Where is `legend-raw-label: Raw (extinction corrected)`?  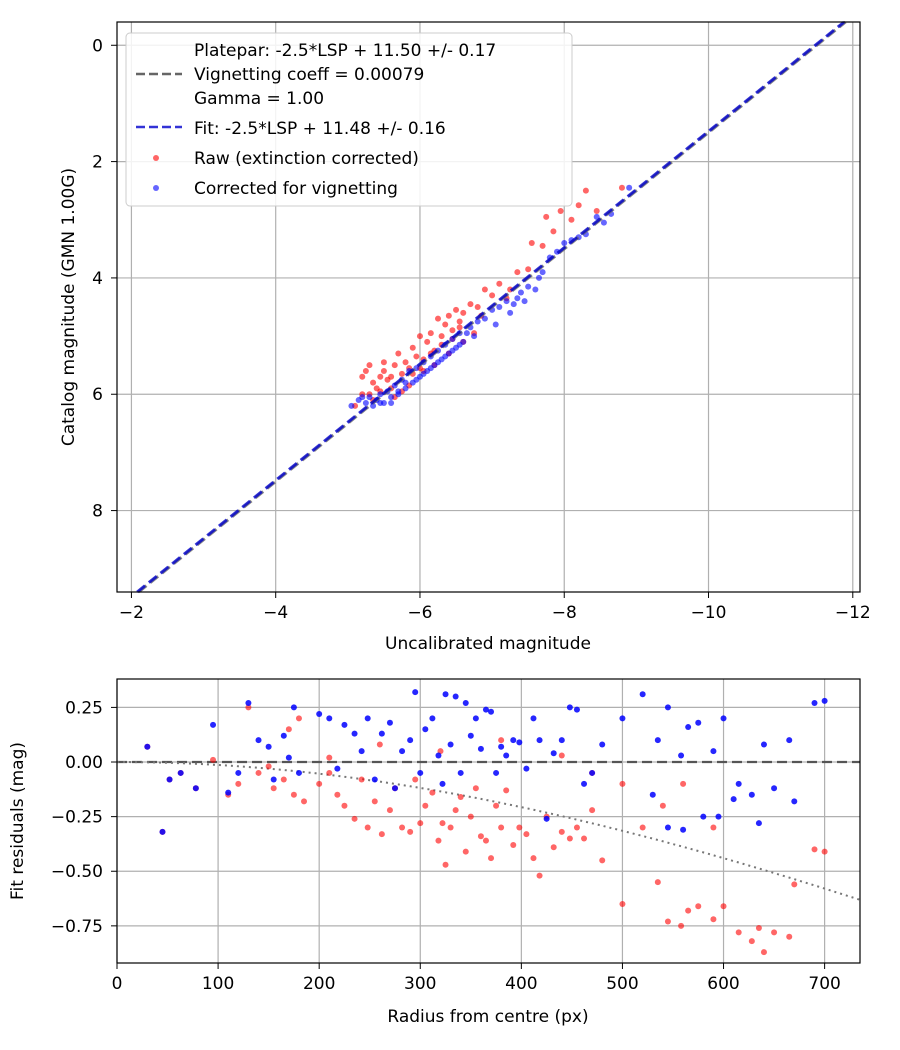
legend-raw-label: Raw (extinction corrected) is located at coordinates (306, 159).